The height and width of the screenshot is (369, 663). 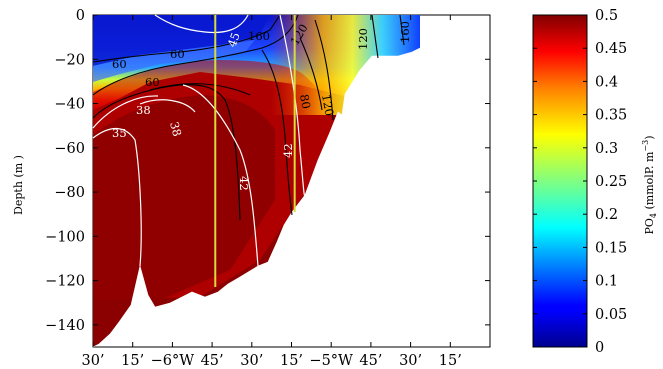 What do you see at coordinates (255, 151) in the screenshot?
I see `station-lines` at bounding box center [255, 151].